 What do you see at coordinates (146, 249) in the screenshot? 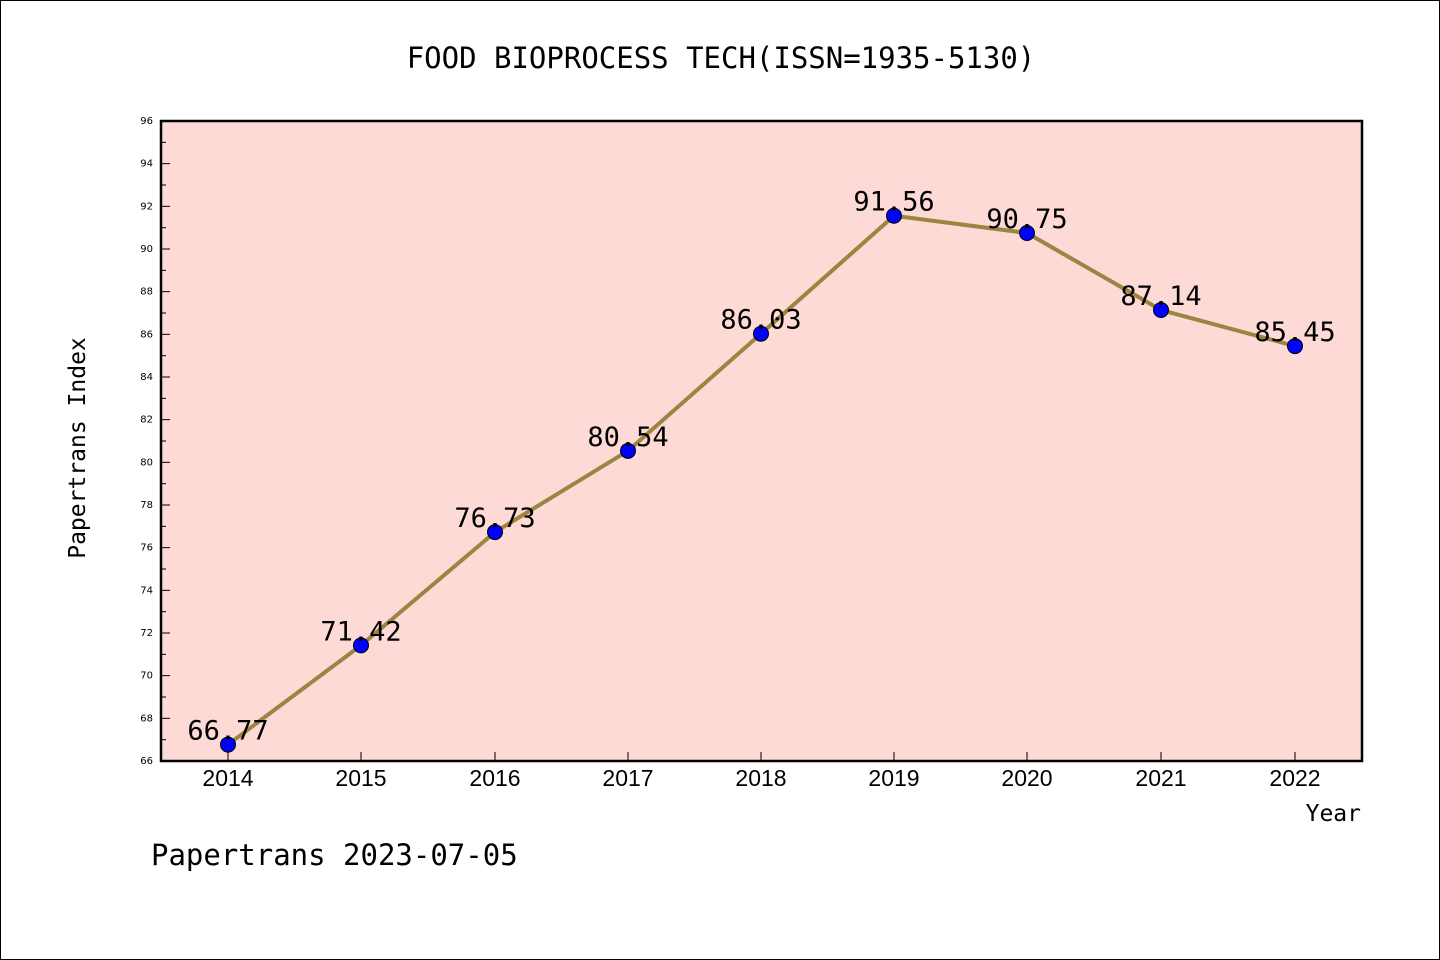
I see `y-tick-label: 90` at bounding box center [146, 249].